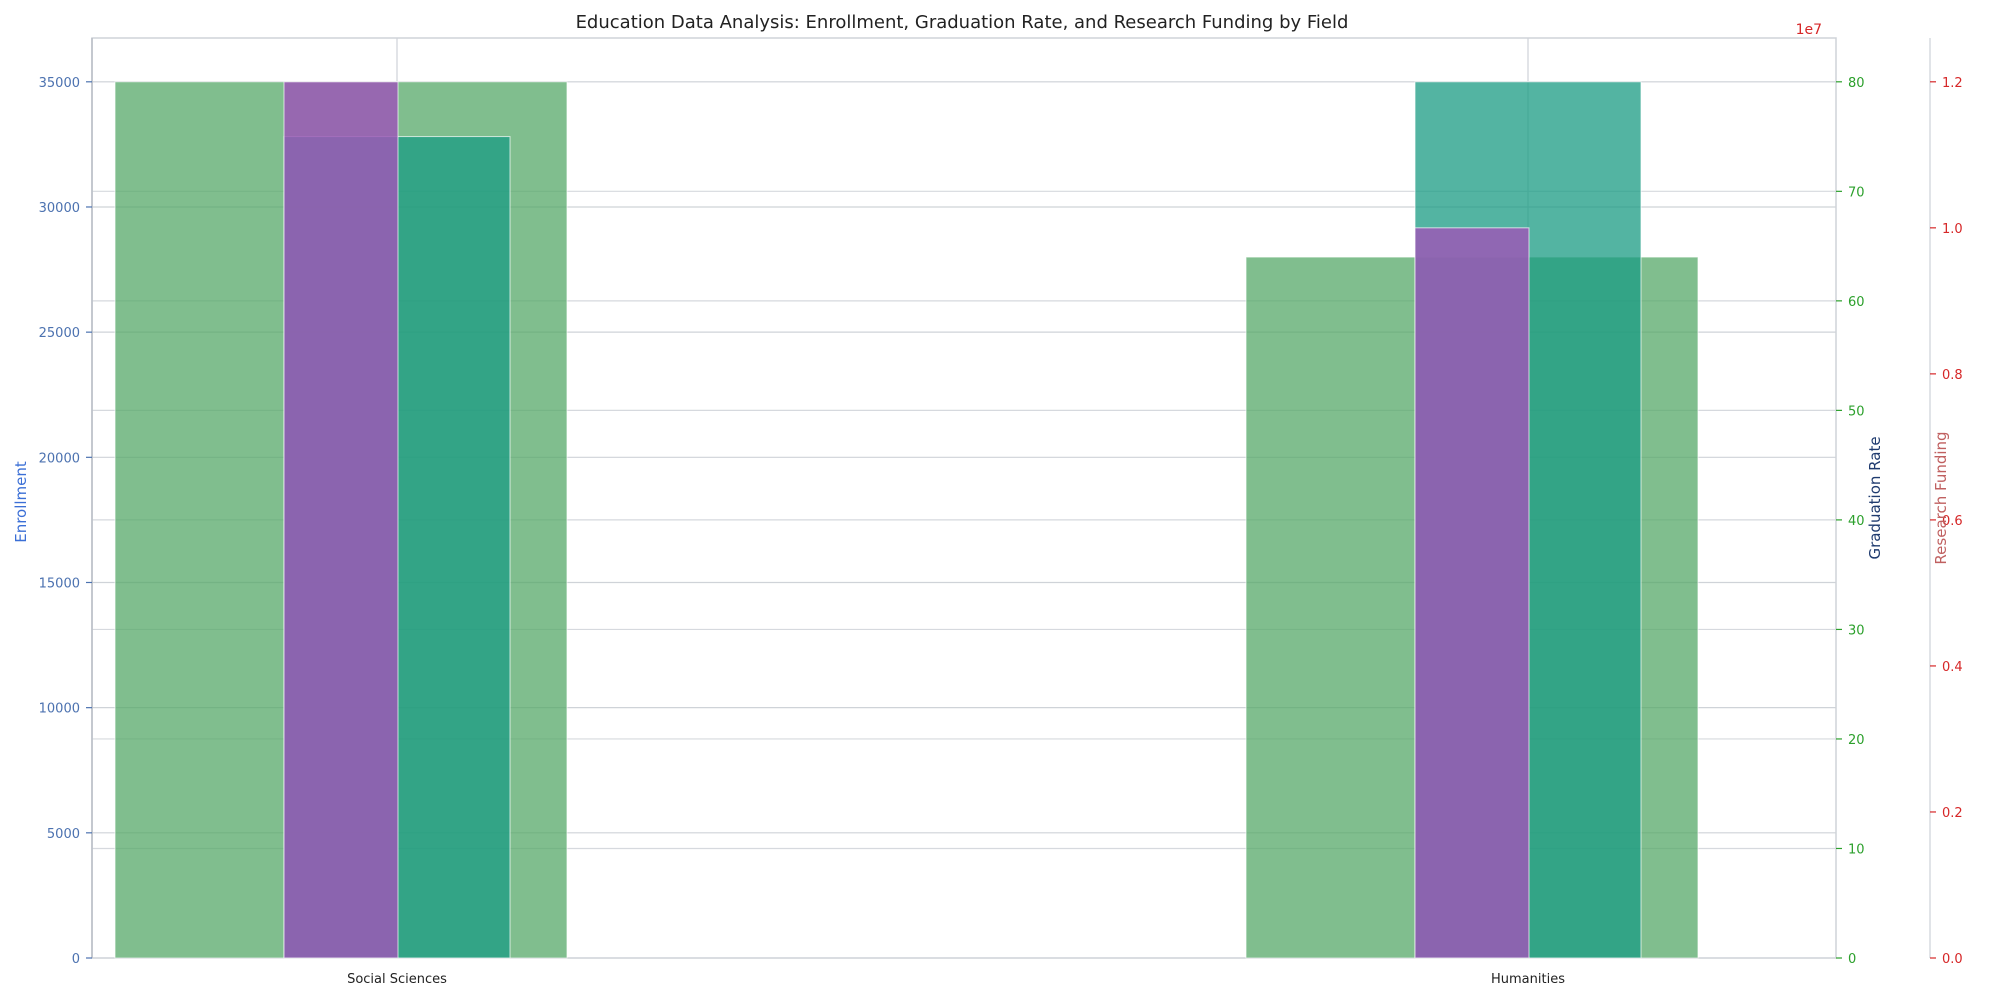 The width and height of the screenshot is (2000, 1004). Describe the element at coordinates (1856, 411) in the screenshot. I see `graduation-tick-label-5: 50` at that location.